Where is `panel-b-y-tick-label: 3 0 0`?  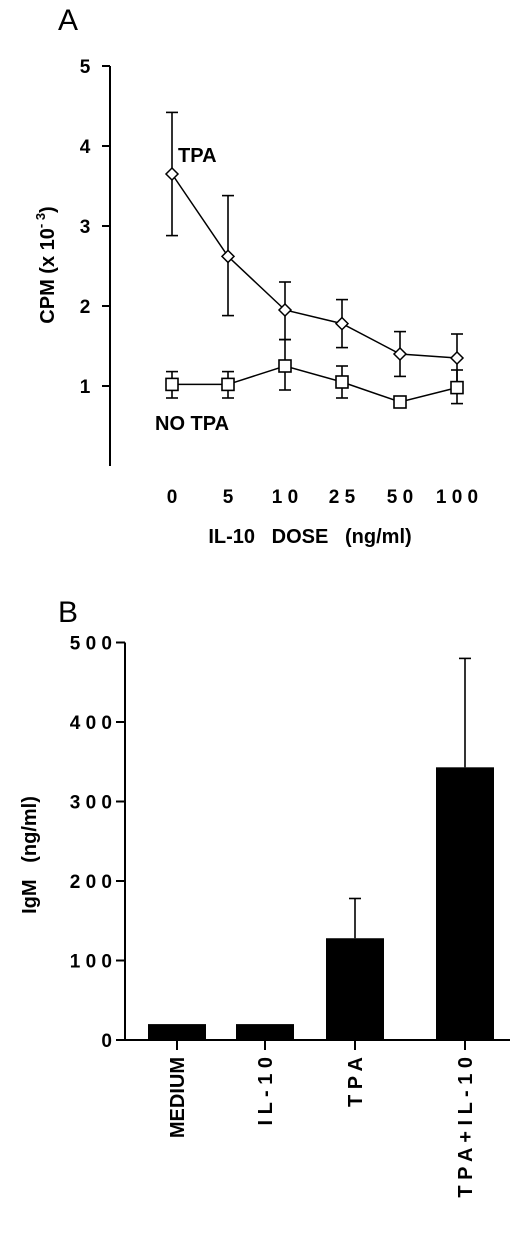
panel-b-y-tick-label: 3 0 0 is located at coordinates (91, 803).